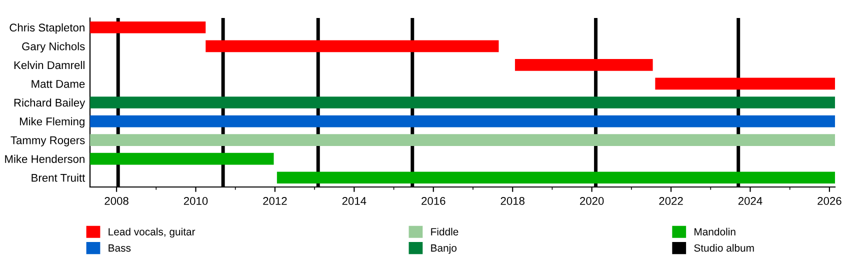  Describe the element at coordinates (715, 232) in the screenshot. I see `legend-label: Mandolin` at that location.